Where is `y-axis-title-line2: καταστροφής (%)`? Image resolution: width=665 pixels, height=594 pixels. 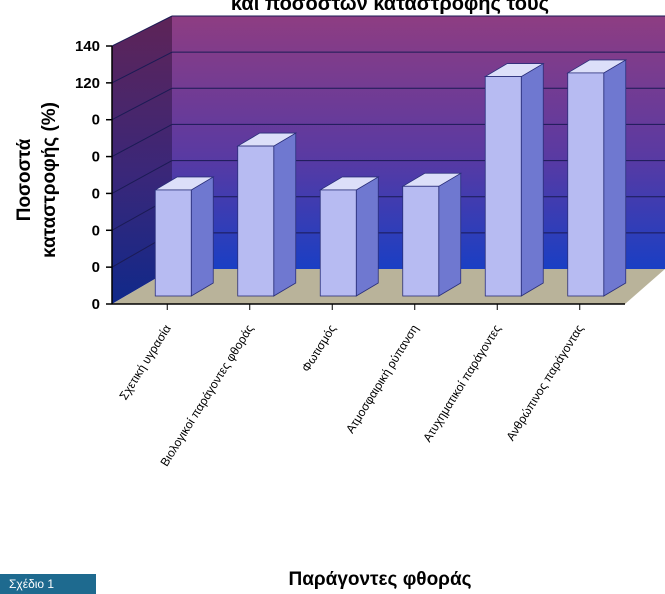 y-axis-title-line2: καταστροφής (%) is located at coordinates (49, 180).